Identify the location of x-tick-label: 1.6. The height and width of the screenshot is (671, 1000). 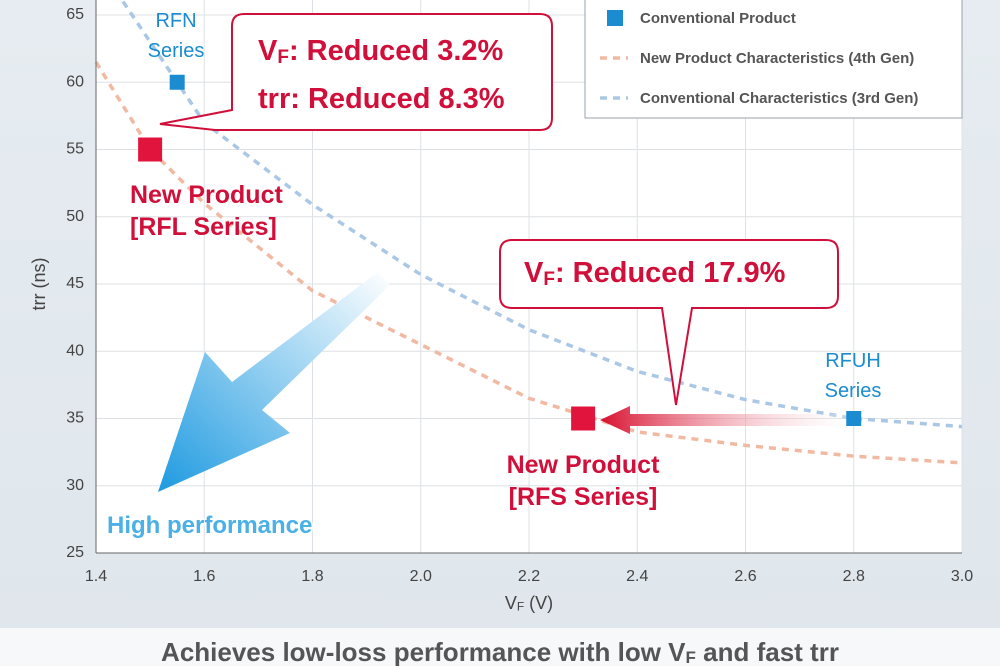
(204, 576).